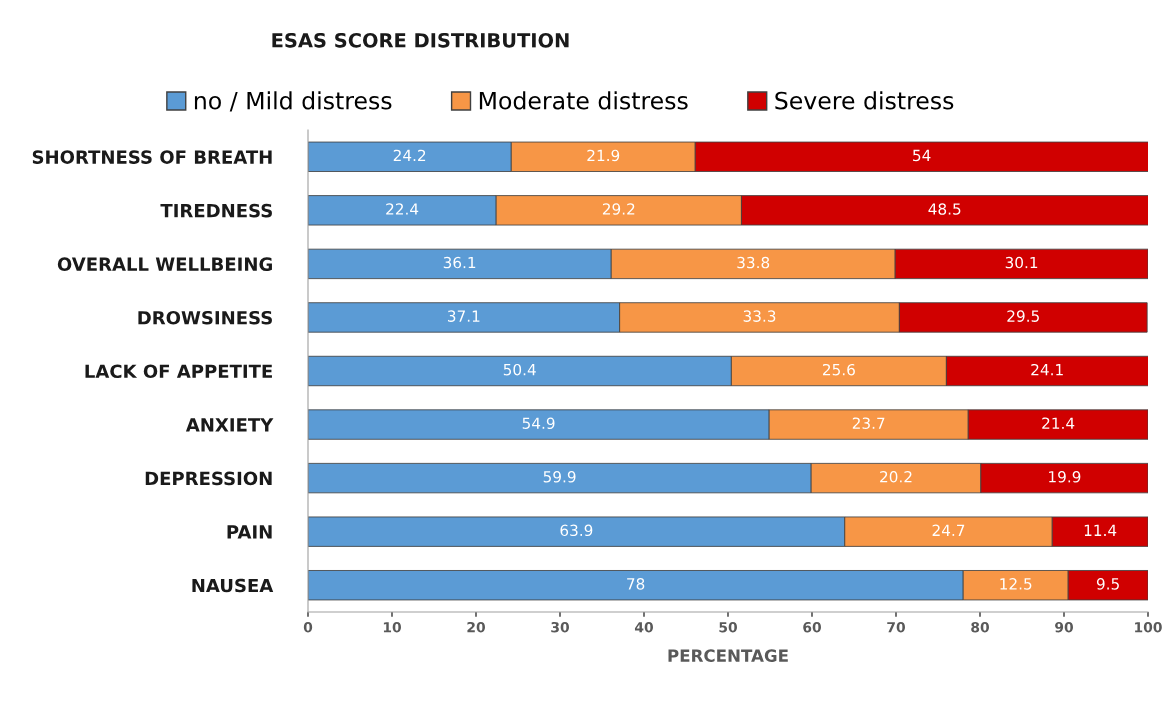  What do you see at coordinates (753, 262) in the screenshot?
I see `data-label: 33.8` at bounding box center [753, 262].